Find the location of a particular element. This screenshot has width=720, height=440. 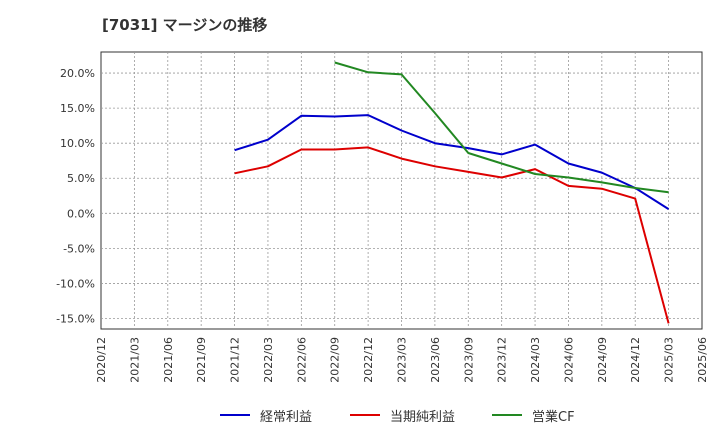

y-tick-label: 5.0% is located at coordinates (81, 178).